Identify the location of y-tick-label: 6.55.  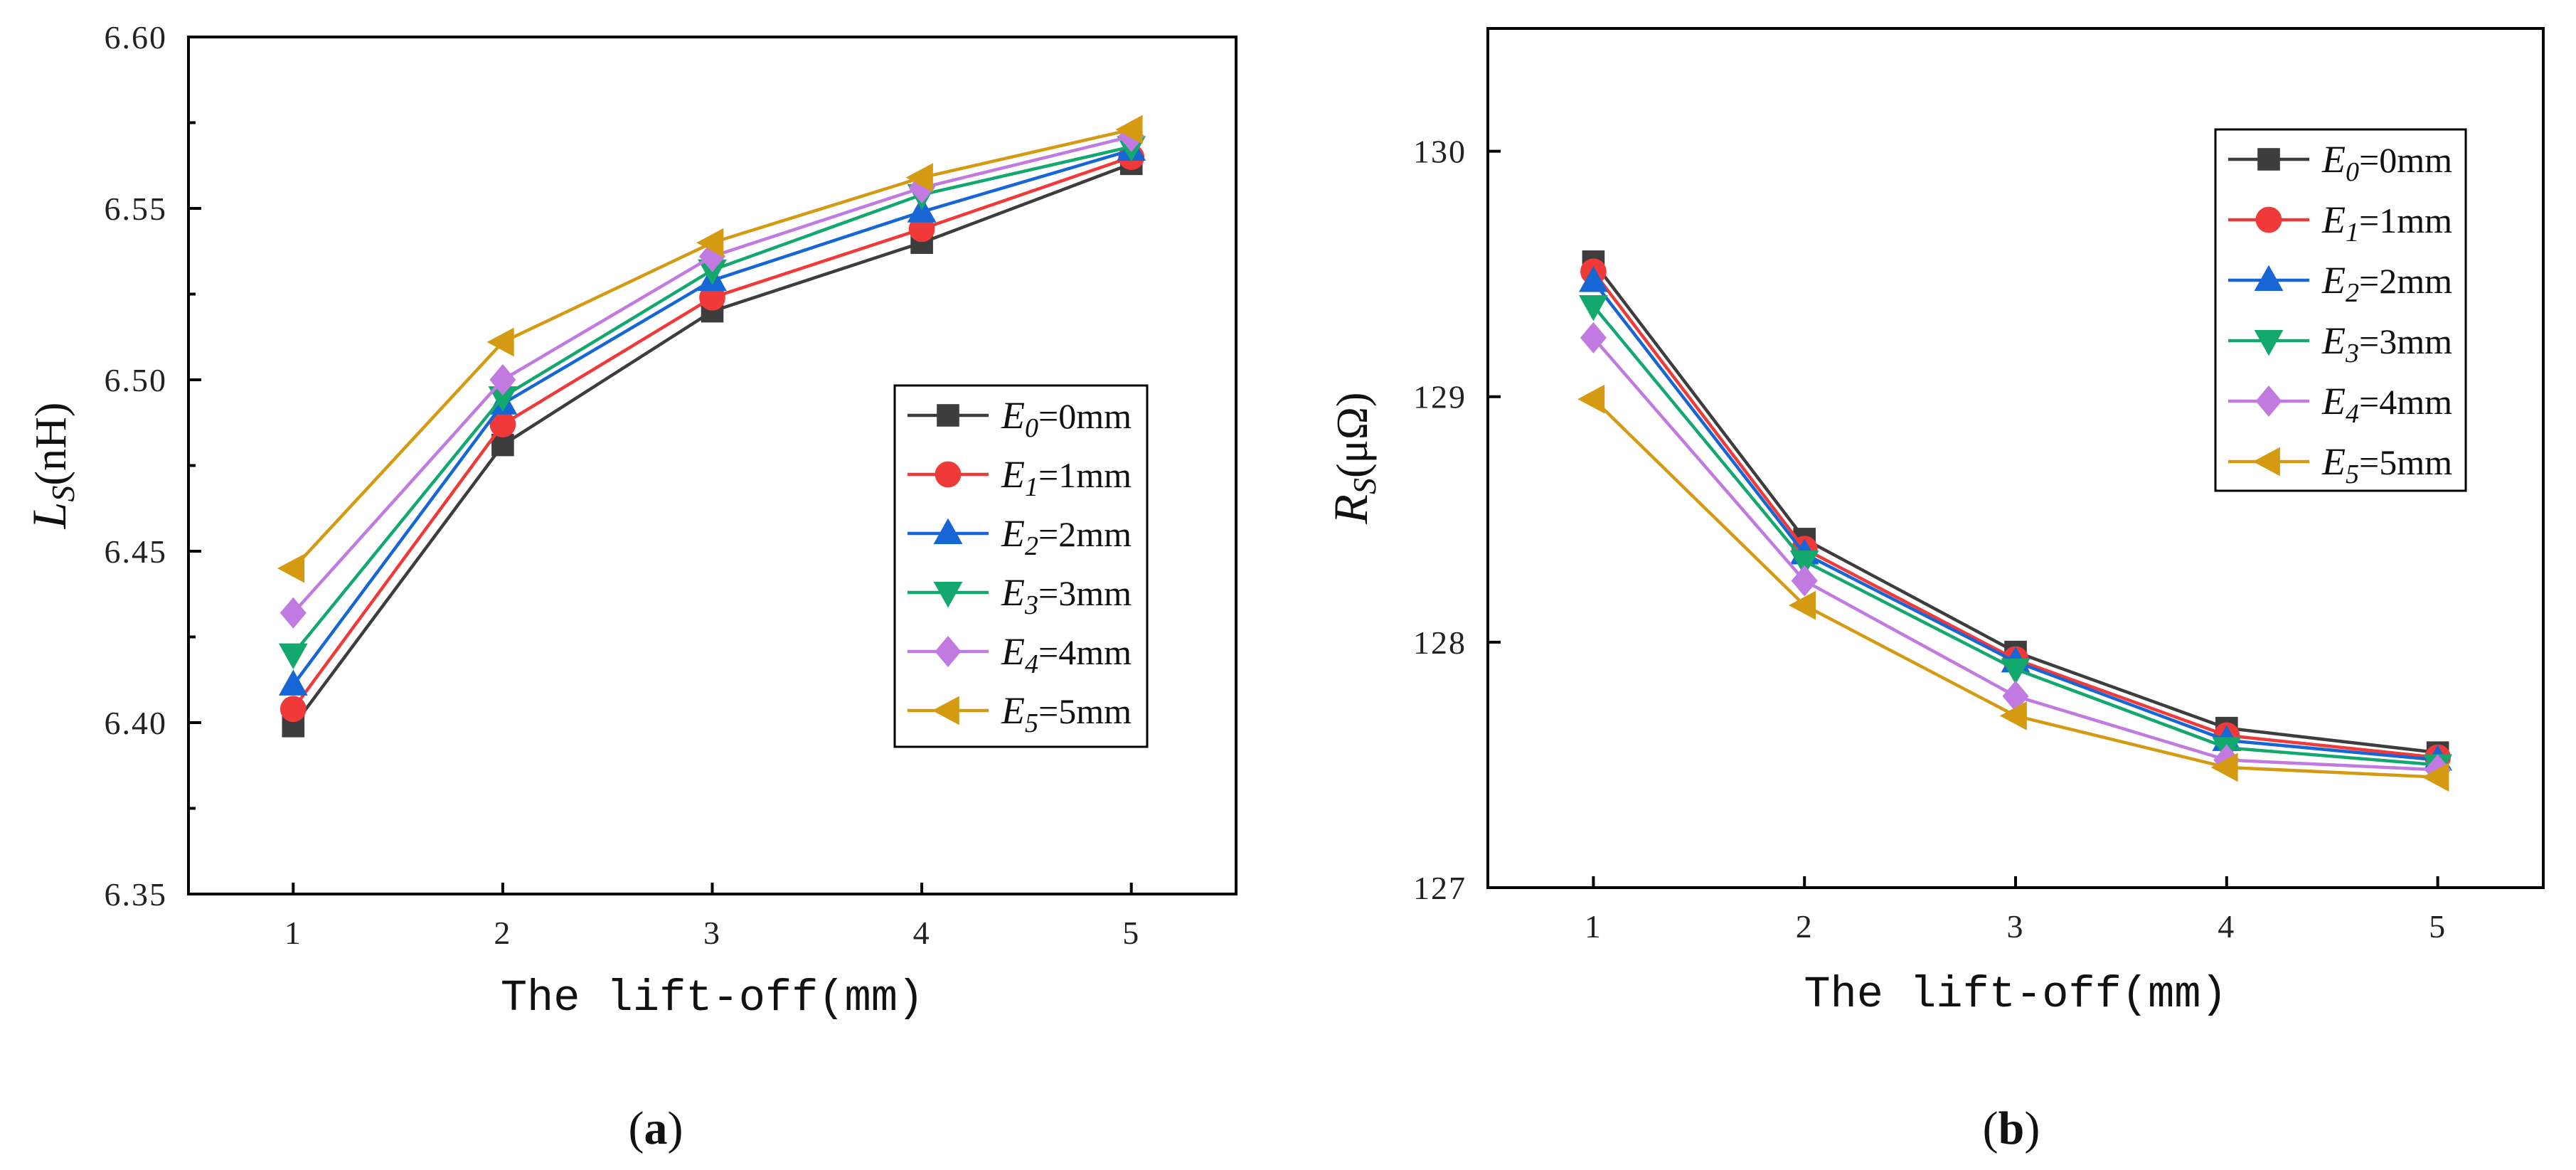
(136, 209).